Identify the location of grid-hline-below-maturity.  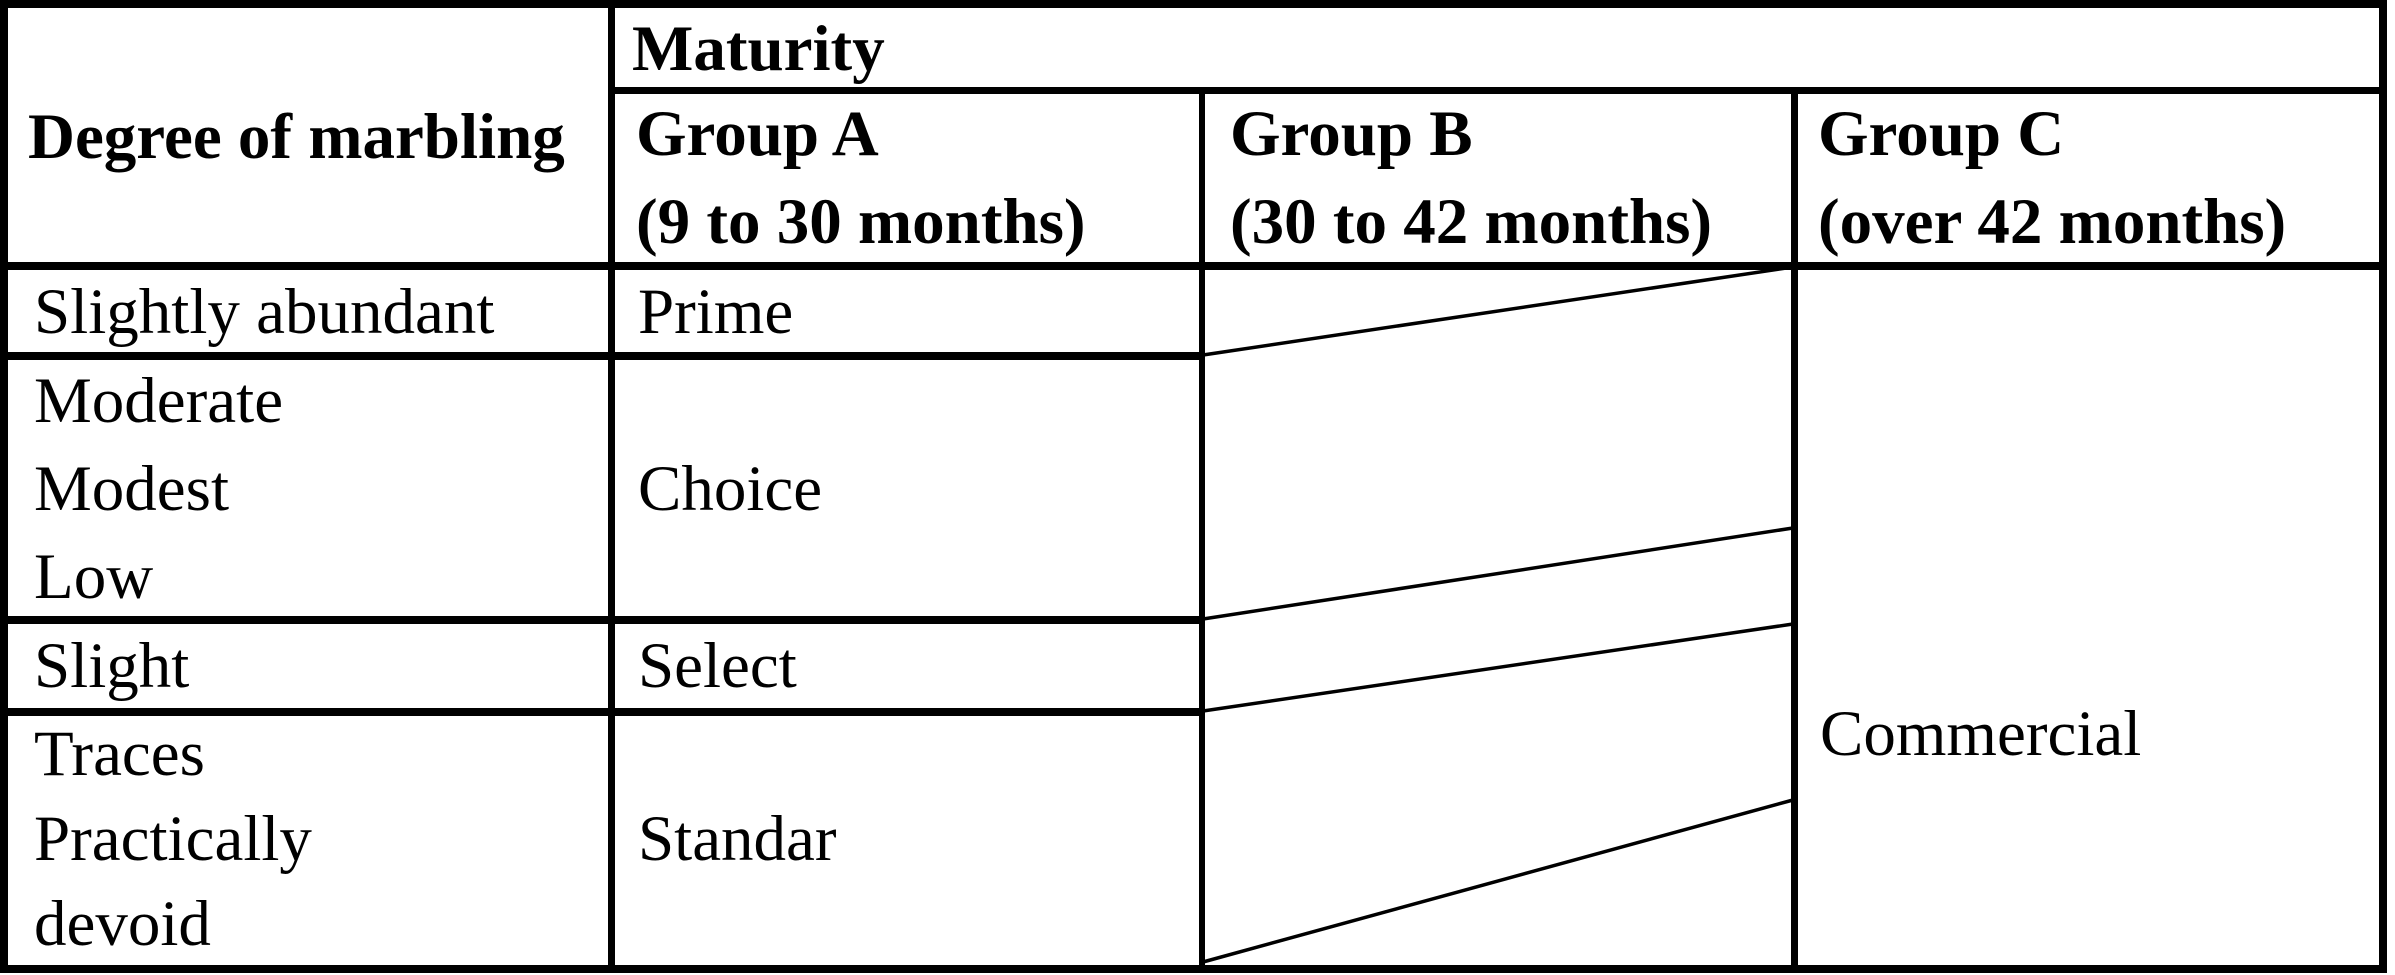
(1495, 90).